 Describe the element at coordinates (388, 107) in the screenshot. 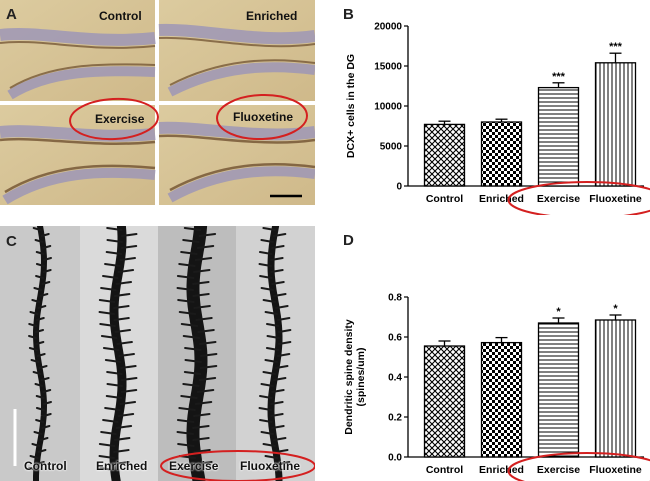

I see `y-tick-label: 10000` at that location.